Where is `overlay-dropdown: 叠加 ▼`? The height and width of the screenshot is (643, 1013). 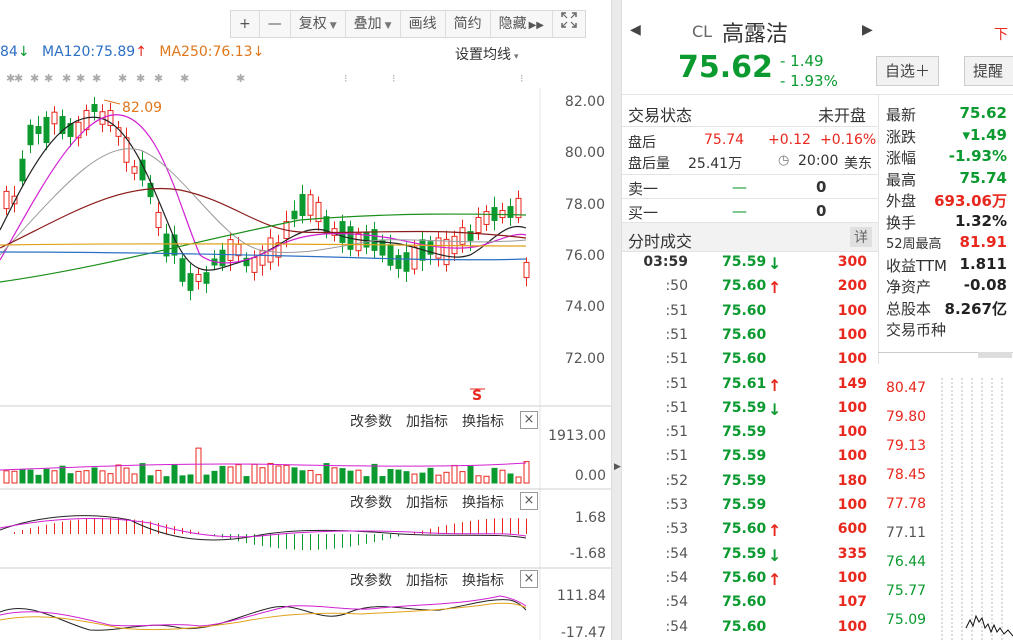 overlay-dropdown: 叠加 ▼ is located at coordinates (373, 24).